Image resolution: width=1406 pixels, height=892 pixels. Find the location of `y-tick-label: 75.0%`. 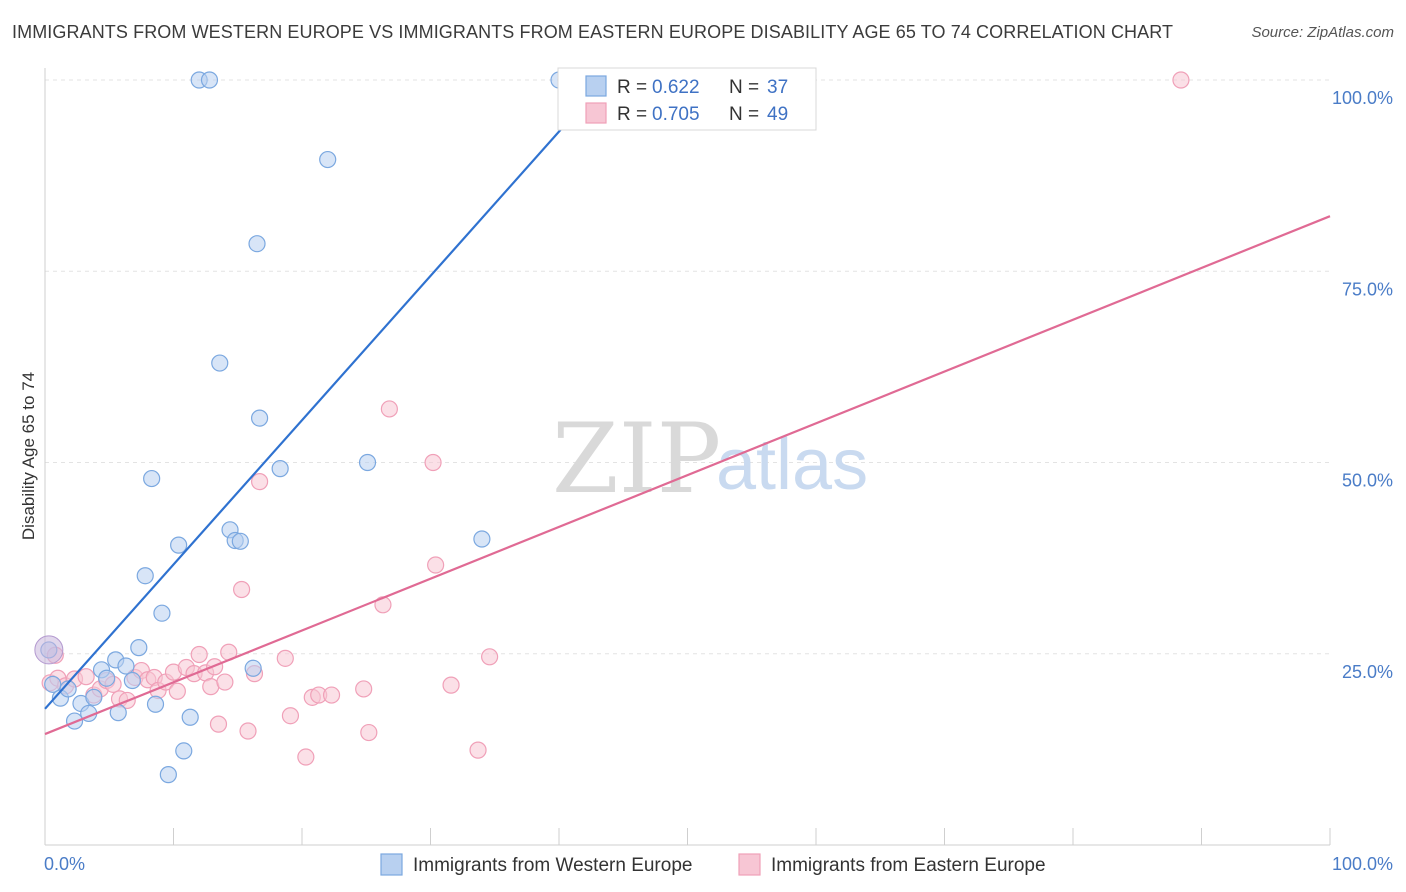

y-tick-label: 75.0% is located at coordinates (1367, 289).